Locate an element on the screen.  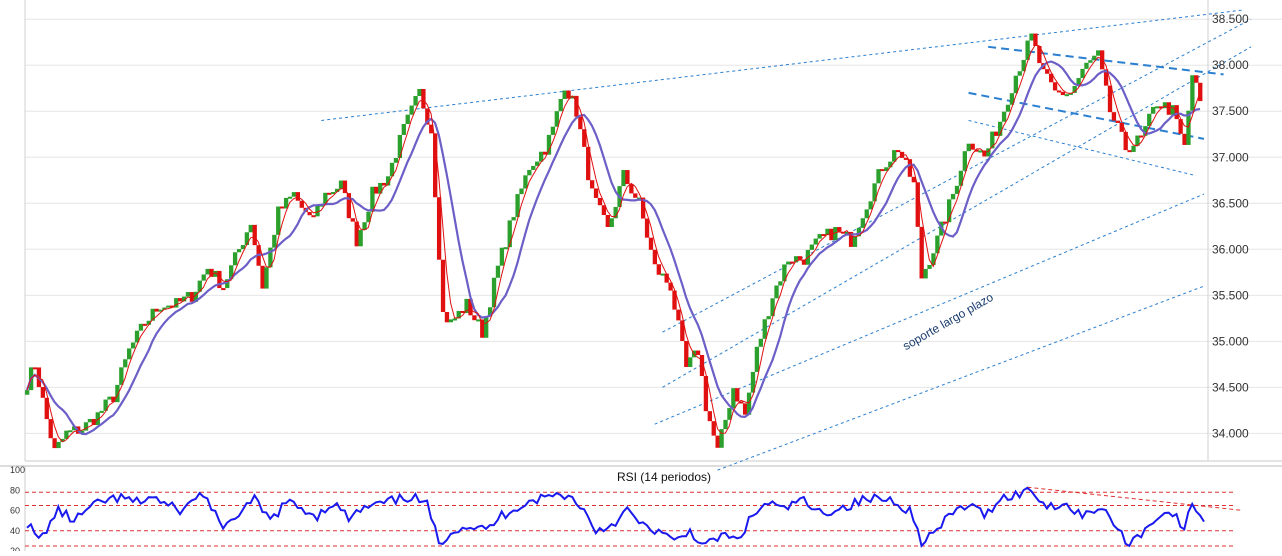
rsi-line is located at coordinates (615, 517).